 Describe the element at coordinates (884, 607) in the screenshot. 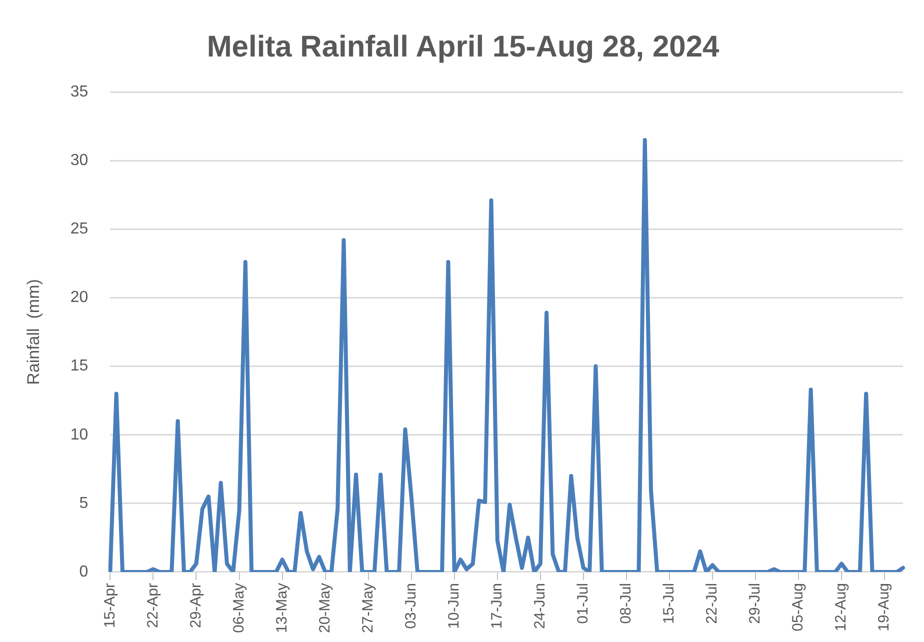

I see `x-tick-label: 19-Aug` at that location.